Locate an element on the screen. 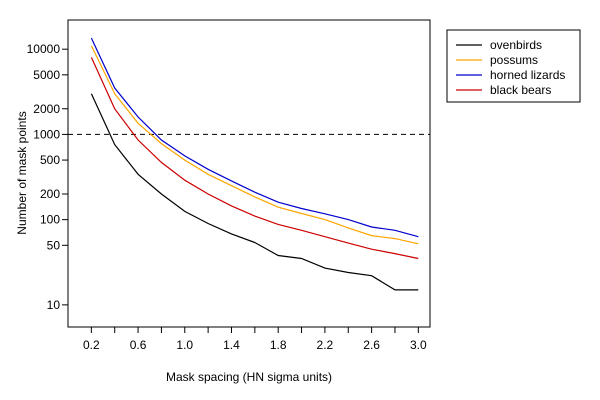 Image resolution: width=600 pixels, height=400 pixels. y-tick-label: 200 is located at coordinates (50, 194).